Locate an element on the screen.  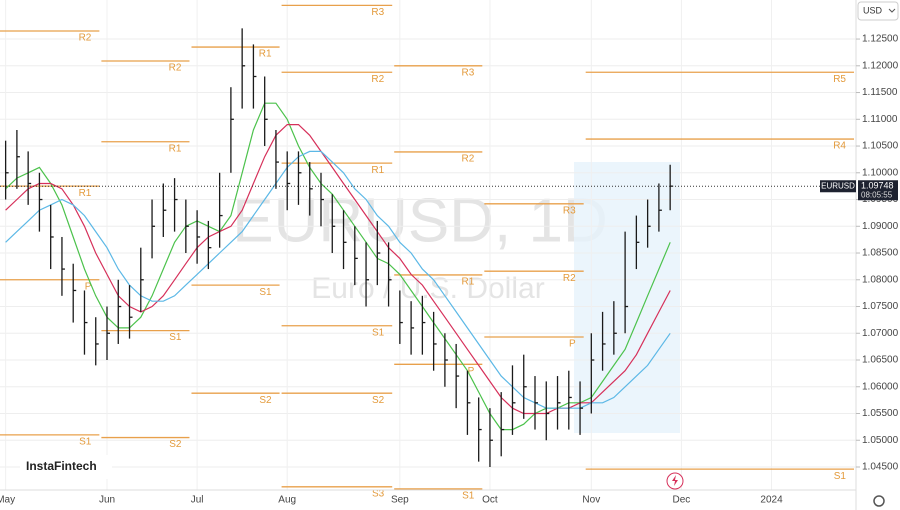
brand-box is located at coordinates (66, 467).